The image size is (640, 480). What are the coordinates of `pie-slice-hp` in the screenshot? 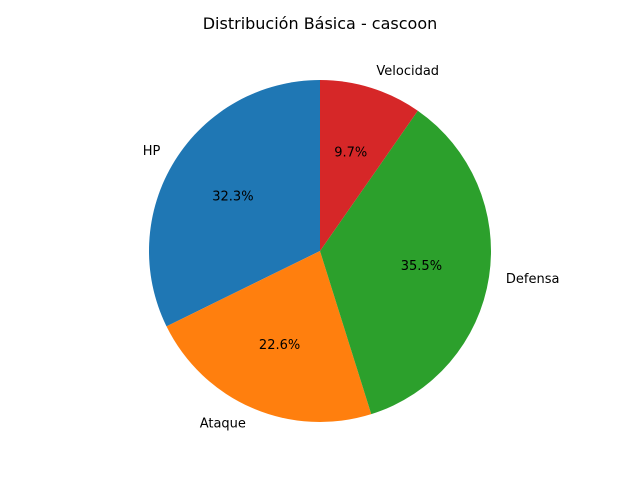 It's located at (234, 203).